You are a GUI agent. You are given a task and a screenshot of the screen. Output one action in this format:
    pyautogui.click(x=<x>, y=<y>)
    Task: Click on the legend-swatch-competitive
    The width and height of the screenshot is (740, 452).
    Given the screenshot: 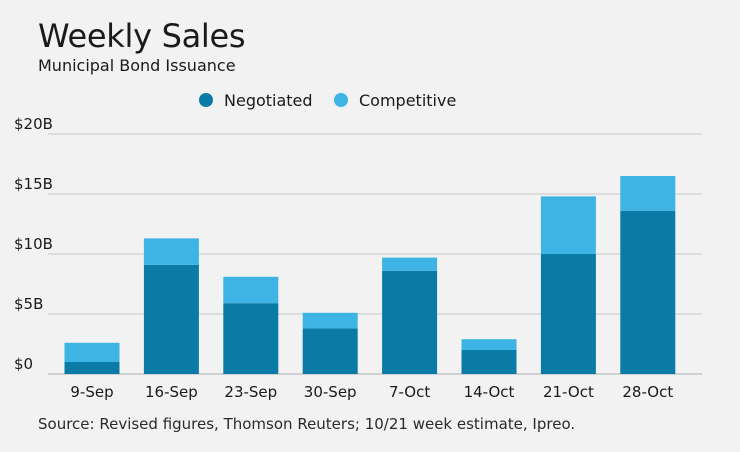 What is the action you would take?
    pyautogui.click(x=341, y=100)
    